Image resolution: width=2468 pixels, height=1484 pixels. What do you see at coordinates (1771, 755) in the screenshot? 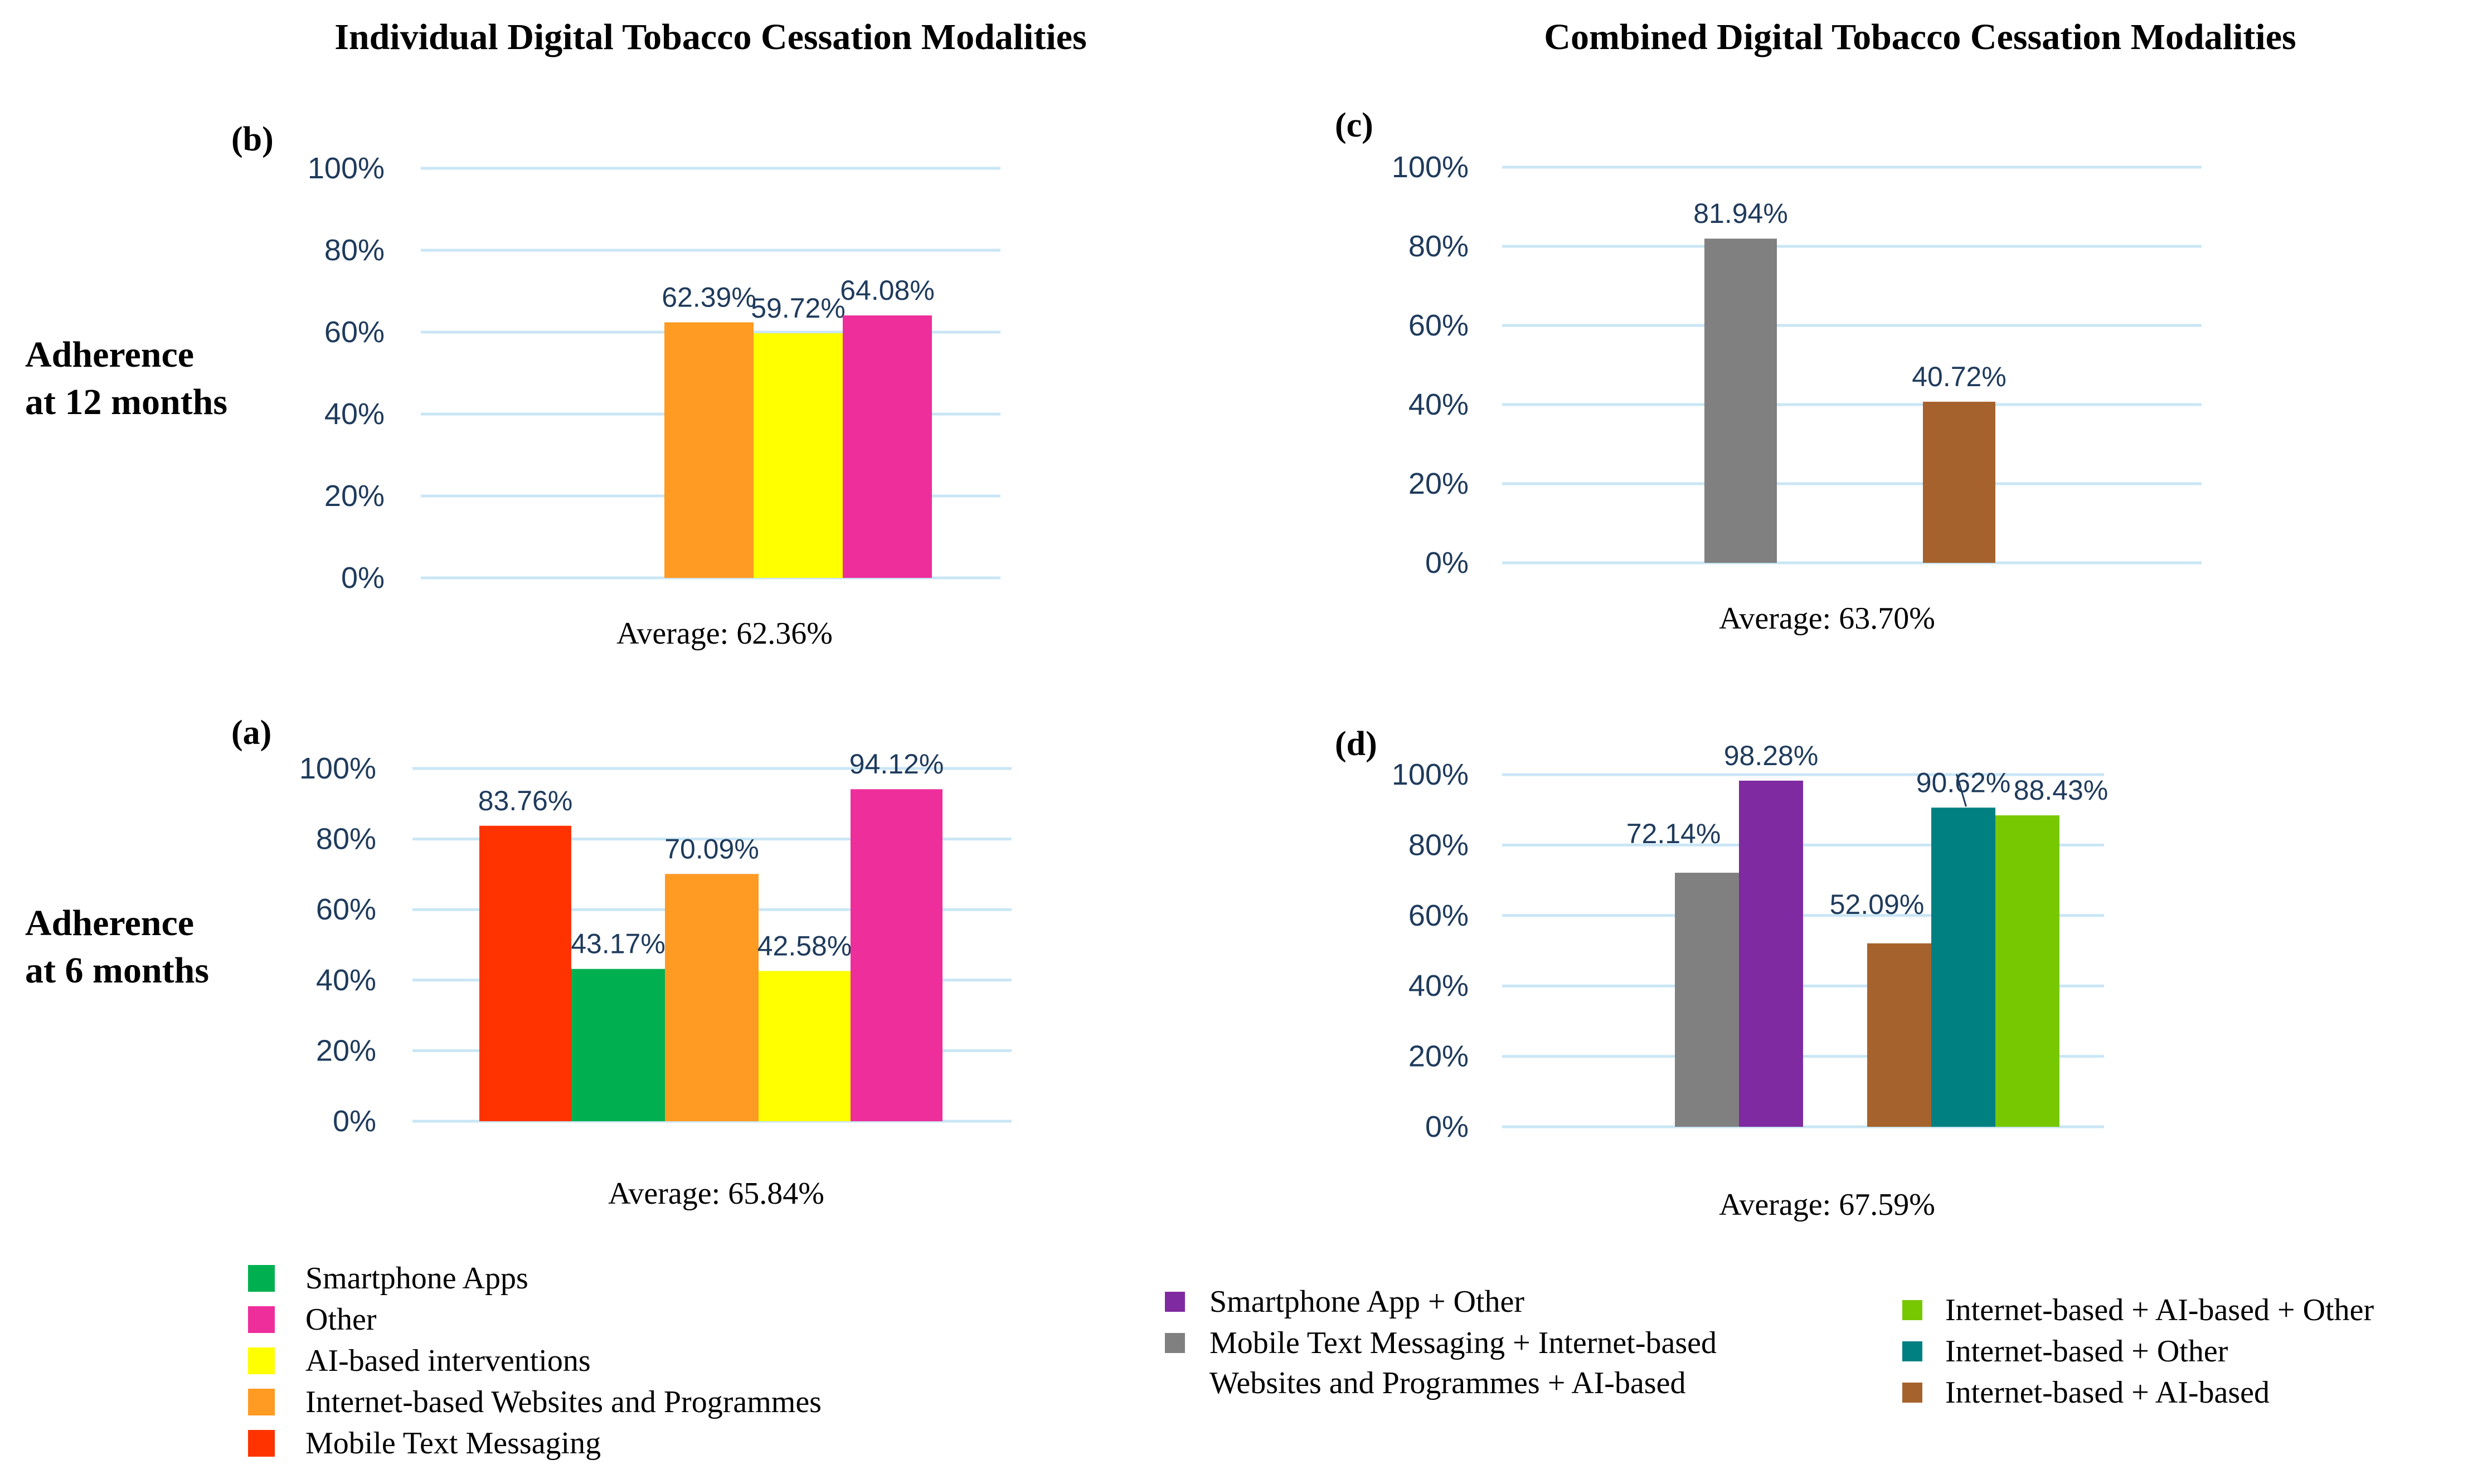
I see `data-label: 98.28%` at bounding box center [1771, 755].